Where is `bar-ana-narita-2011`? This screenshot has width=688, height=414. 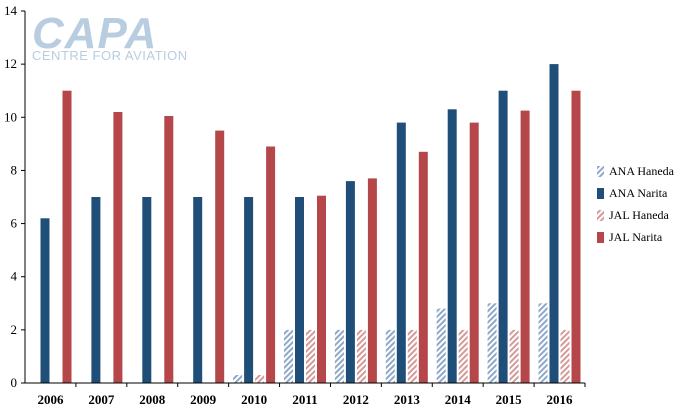 bar-ana-narita-2011 is located at coordinates (299, 290).